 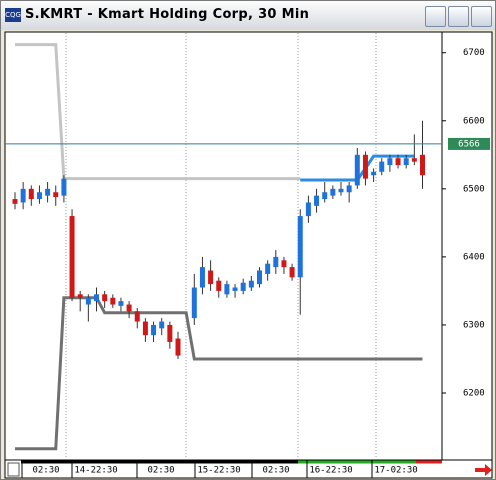 What do you see at coordinates (474, 393) in the screenshot?
I see `y-tick-label: 6200` at bounding box center [474, 393].